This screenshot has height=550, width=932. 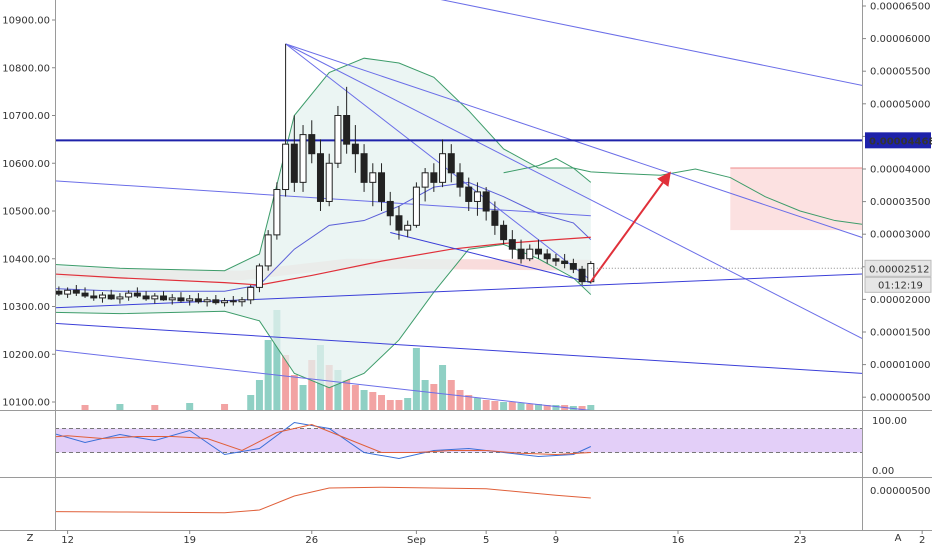 I want to click on right-tick-label: 0.00002000, so click(x=900, y=300).